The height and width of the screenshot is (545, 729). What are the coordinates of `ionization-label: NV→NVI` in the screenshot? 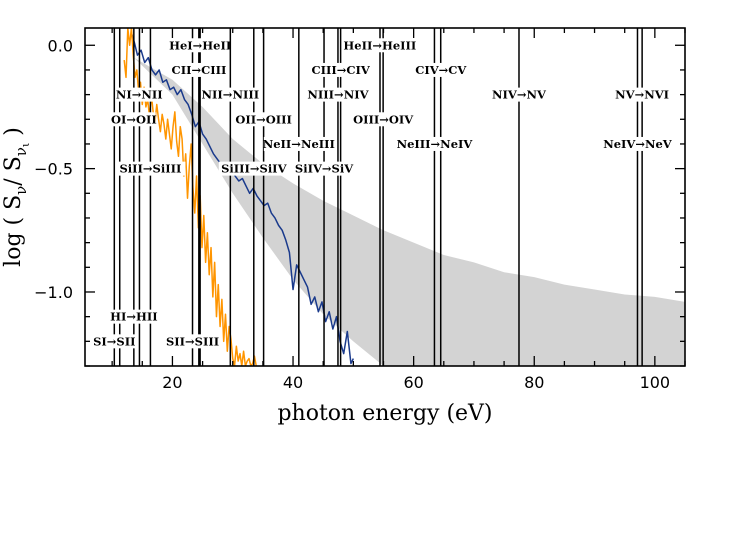 It's located at (642, 95).